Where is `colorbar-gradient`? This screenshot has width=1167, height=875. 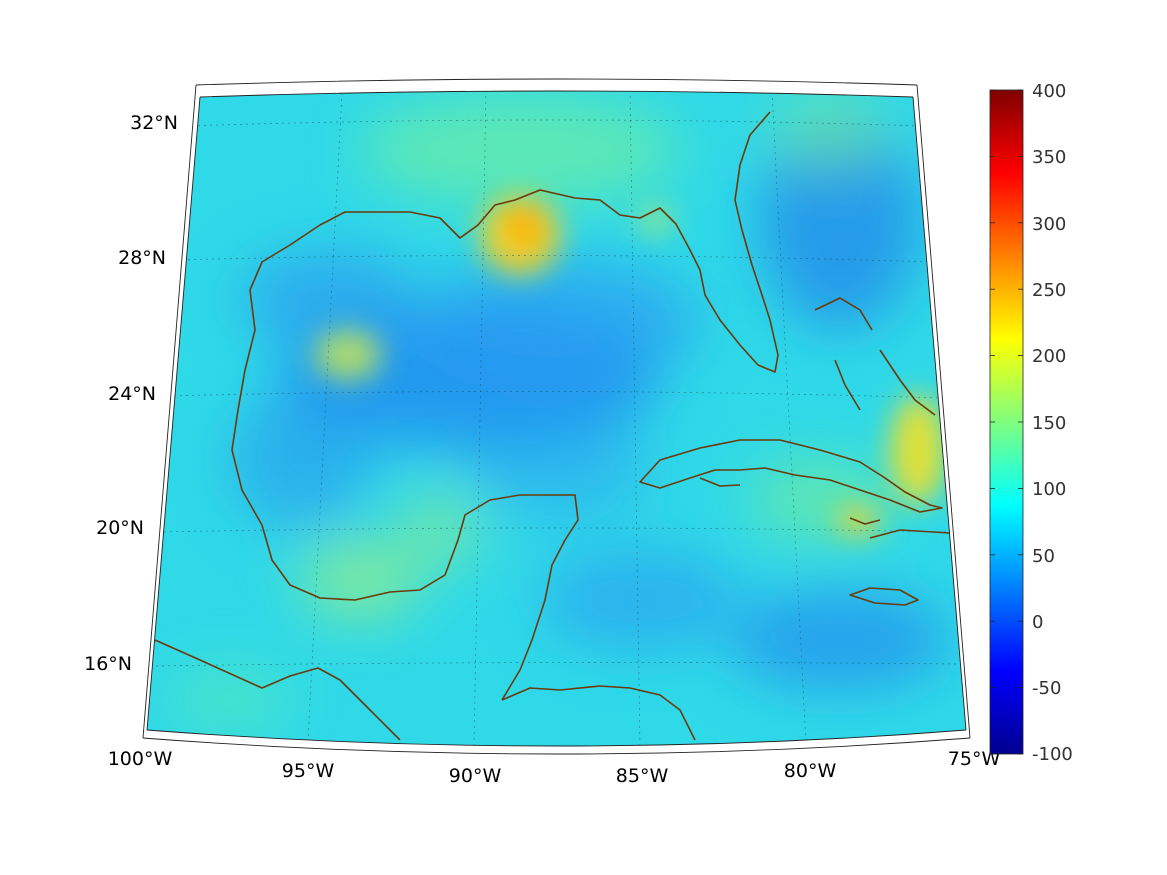
colorbar-gradient is located at coordinates (1006, 422).